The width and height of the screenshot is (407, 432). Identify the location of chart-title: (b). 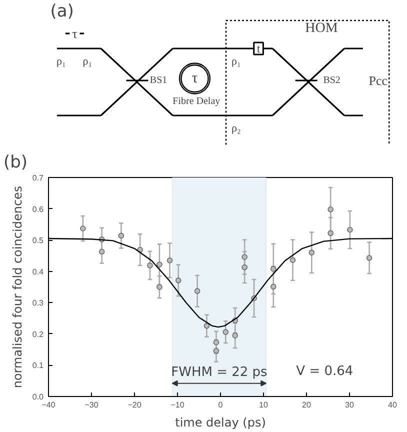
(16, 162).